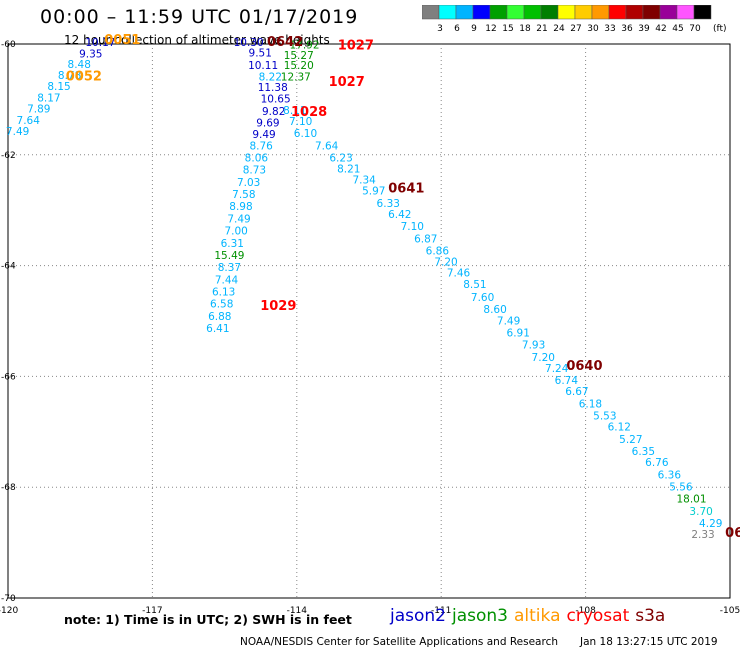  I want to click on wave-height-label: 8.78, so click(69, 76).